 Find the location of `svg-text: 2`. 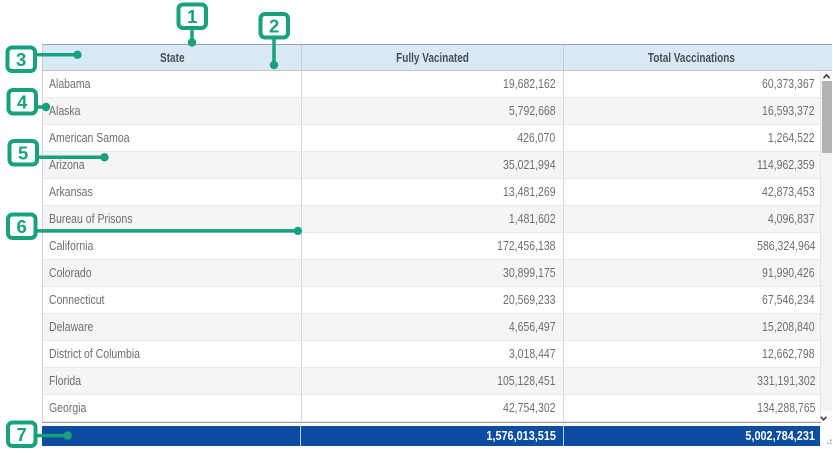

svg-text: 2 is located at coordinates (274, 25).